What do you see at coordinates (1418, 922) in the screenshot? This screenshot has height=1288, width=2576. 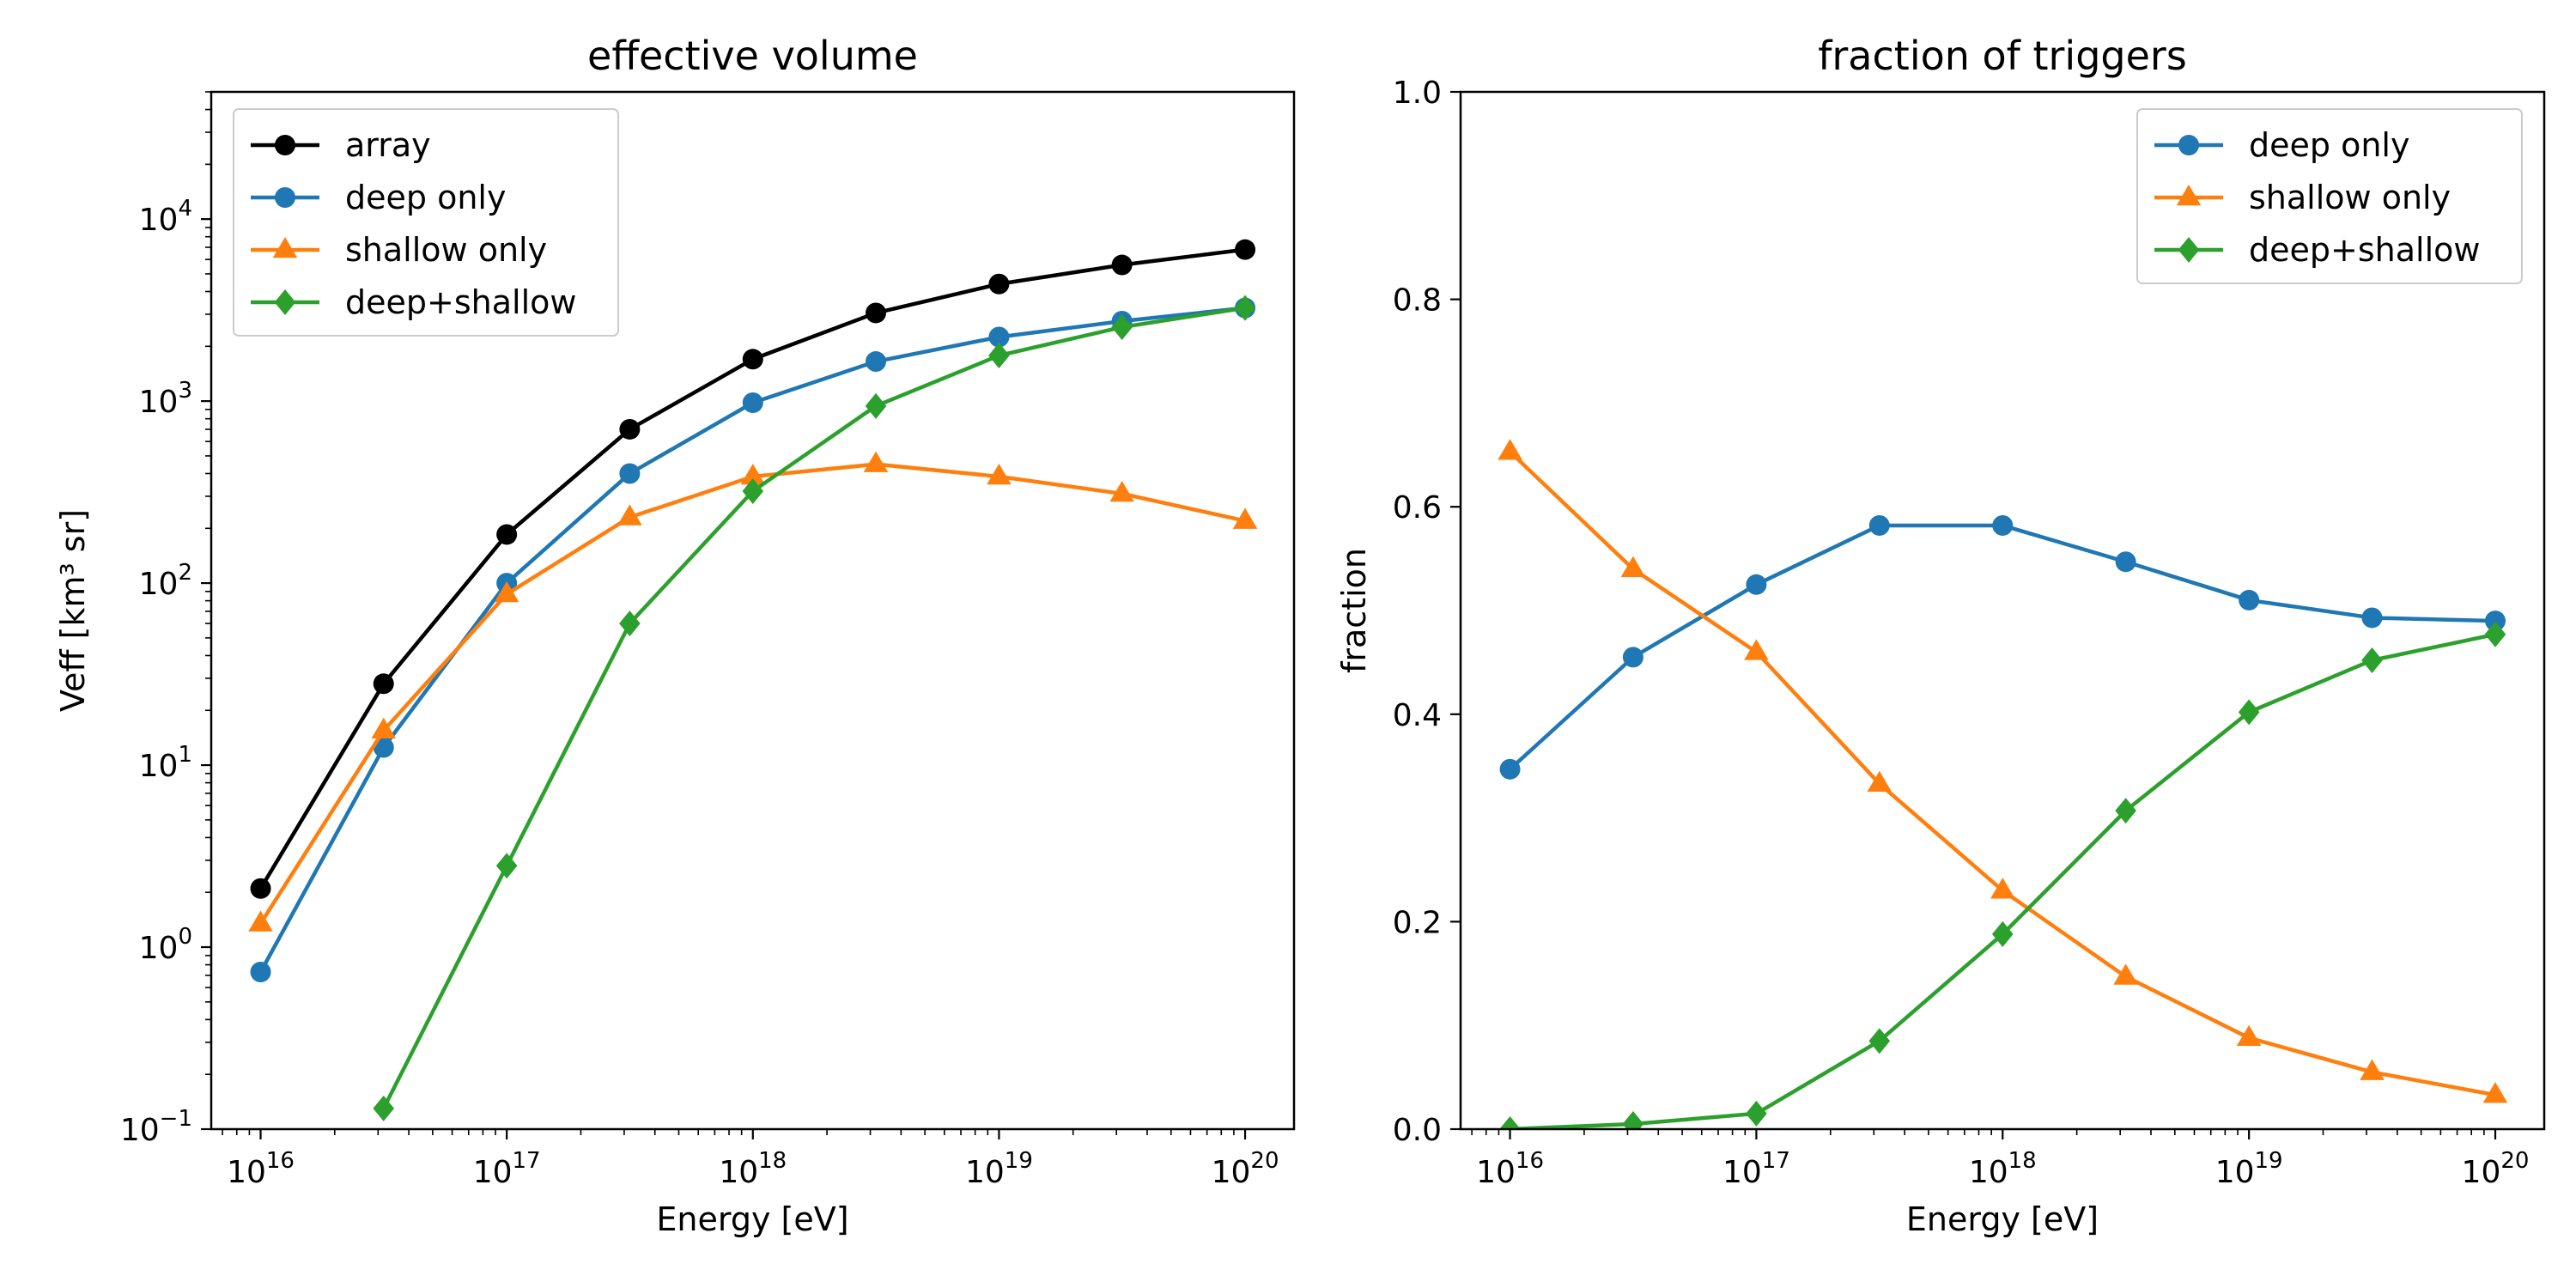 I see `y-tick-label: 0.2` at bounding box center [1418, 922].